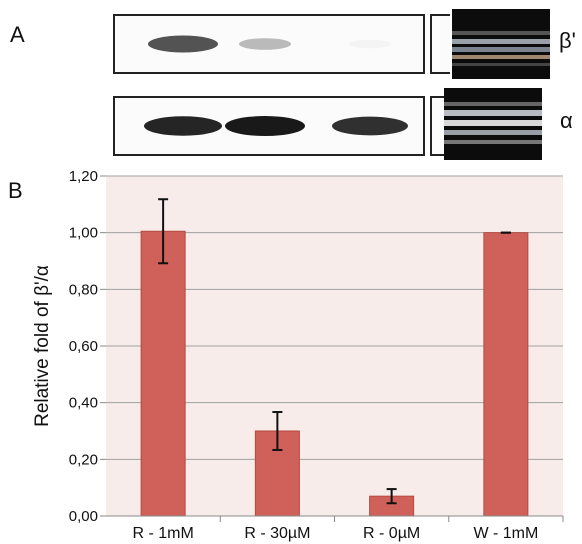  What do you see at coordinates (83, 176) in the screenshot?
I see `y-tick-label: 1,20` at bounding box center [83, 176].